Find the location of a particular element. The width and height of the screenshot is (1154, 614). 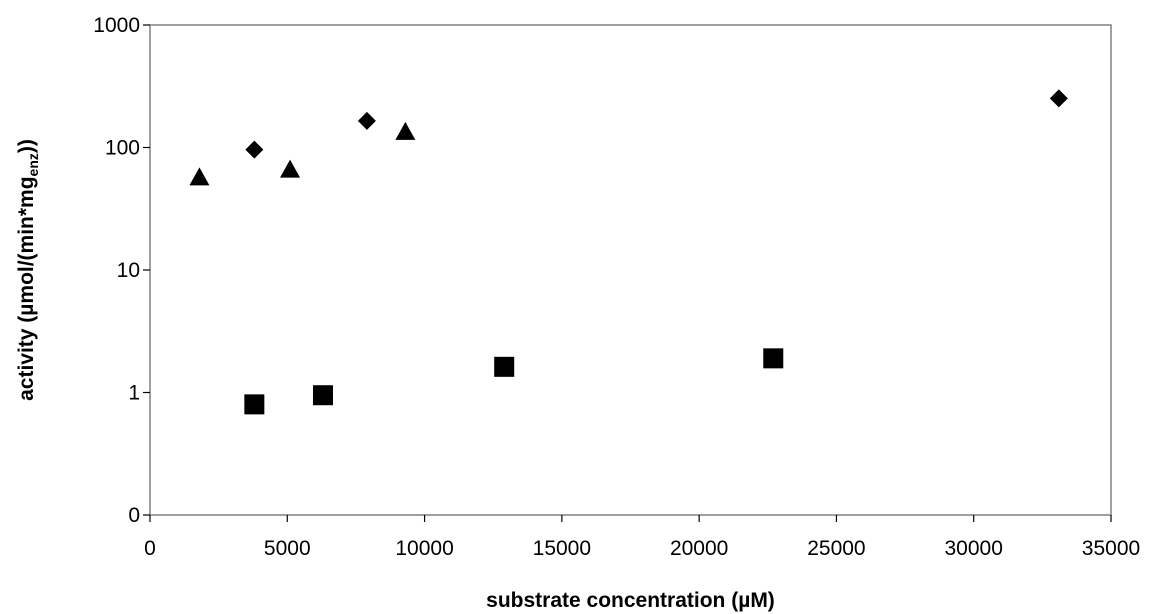

y-tick-label: 1 is located at coordinates (134, 393).